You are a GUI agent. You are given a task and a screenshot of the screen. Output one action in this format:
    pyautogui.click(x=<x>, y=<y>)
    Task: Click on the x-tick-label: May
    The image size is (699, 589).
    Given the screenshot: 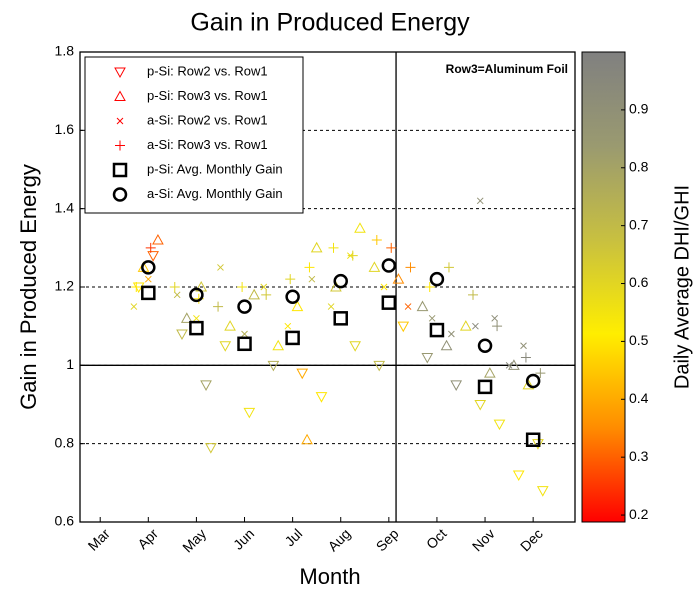 What is the action you would take?
    pyautogui.click(x=194, y=540)
    